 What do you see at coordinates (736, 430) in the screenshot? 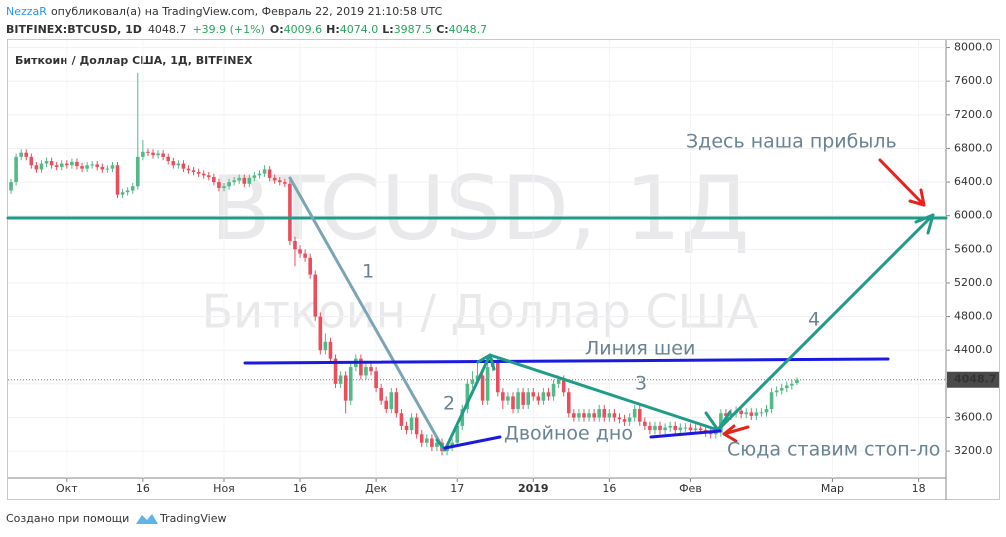
I see `red-arrow` at bounding box center [736, 430].